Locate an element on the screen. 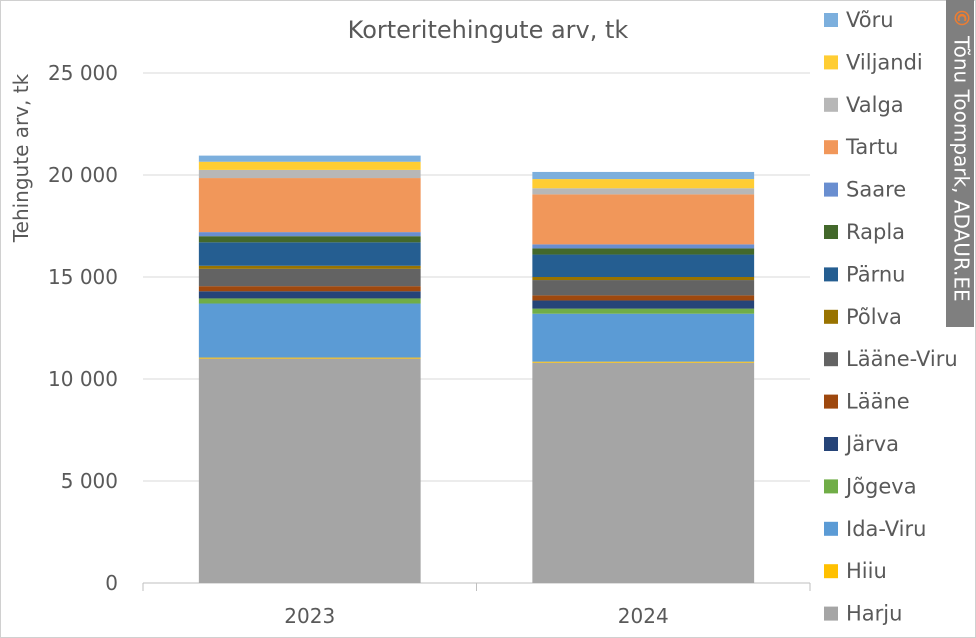 This screenshot has height=638, width=976. legend-label: Pärnu is located at coordinates (875, 274).